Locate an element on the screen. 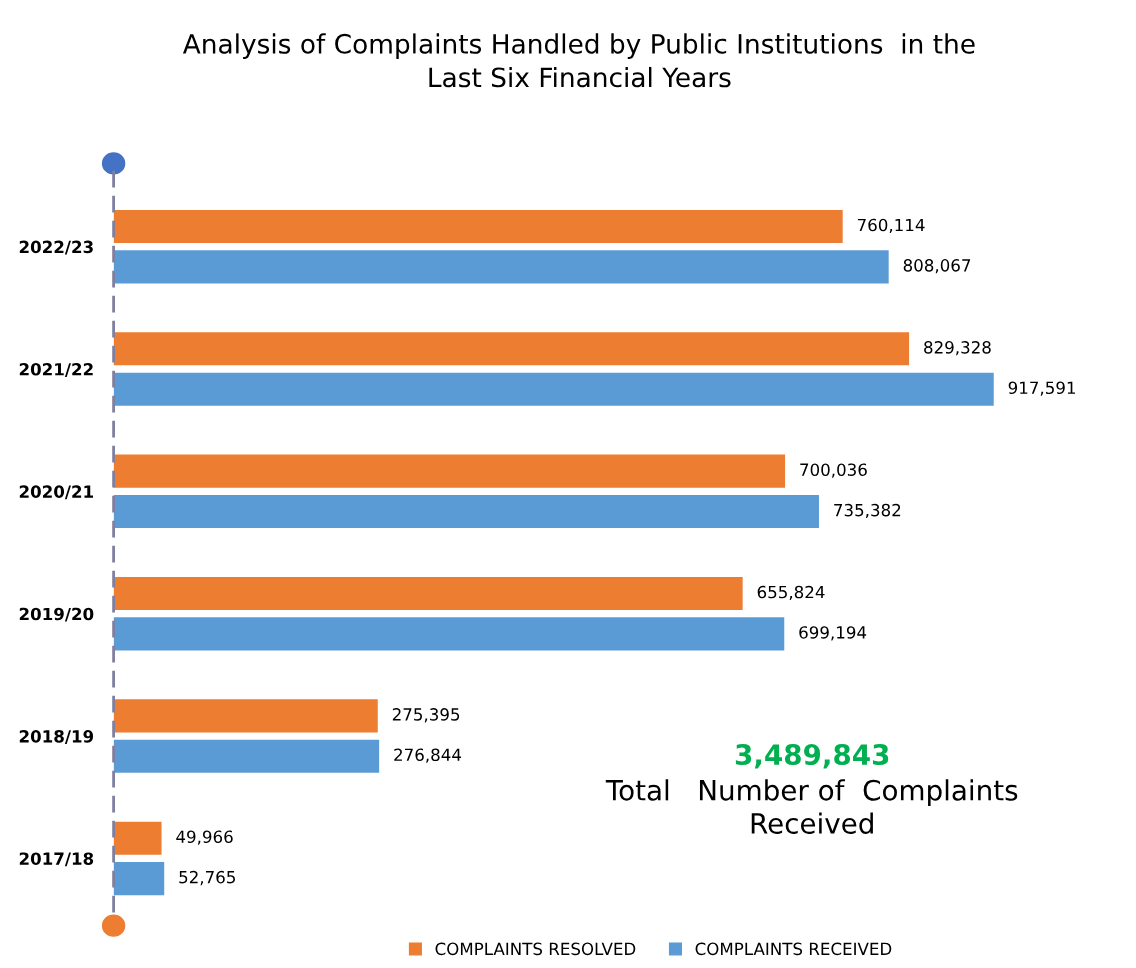 This screenshot has height=968, width=1136. y-tick-label: 2020/21 is located at coordinates (56, 492).